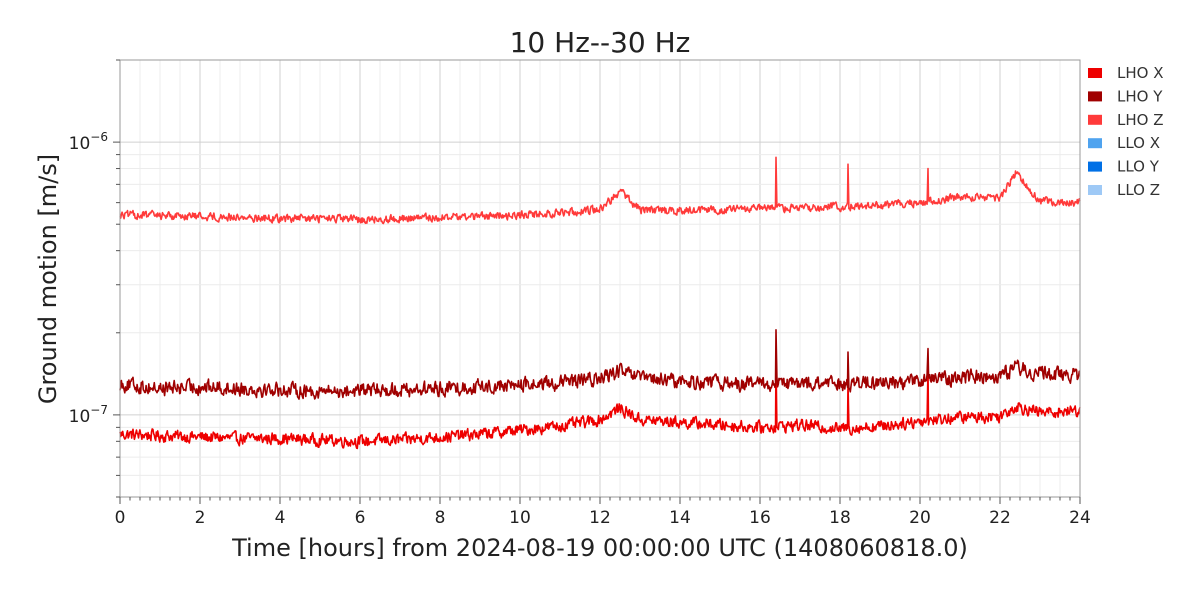  I want to click on legend-label: LLO X, so click(1138, 143).